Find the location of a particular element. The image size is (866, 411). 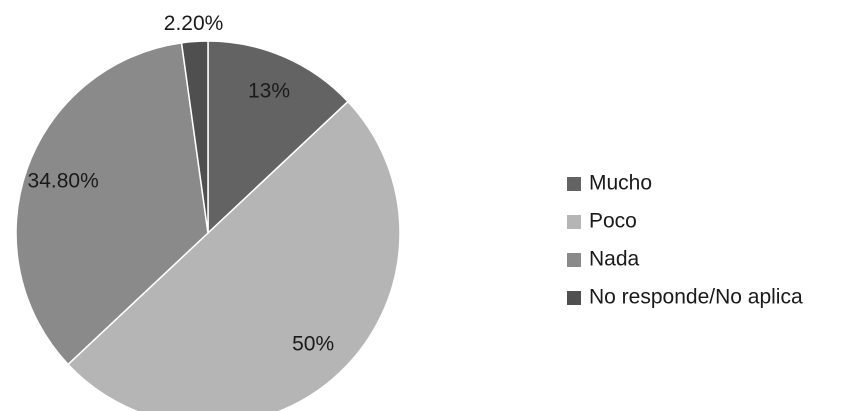

data-label: 13% is located at coordinates (269, 91).